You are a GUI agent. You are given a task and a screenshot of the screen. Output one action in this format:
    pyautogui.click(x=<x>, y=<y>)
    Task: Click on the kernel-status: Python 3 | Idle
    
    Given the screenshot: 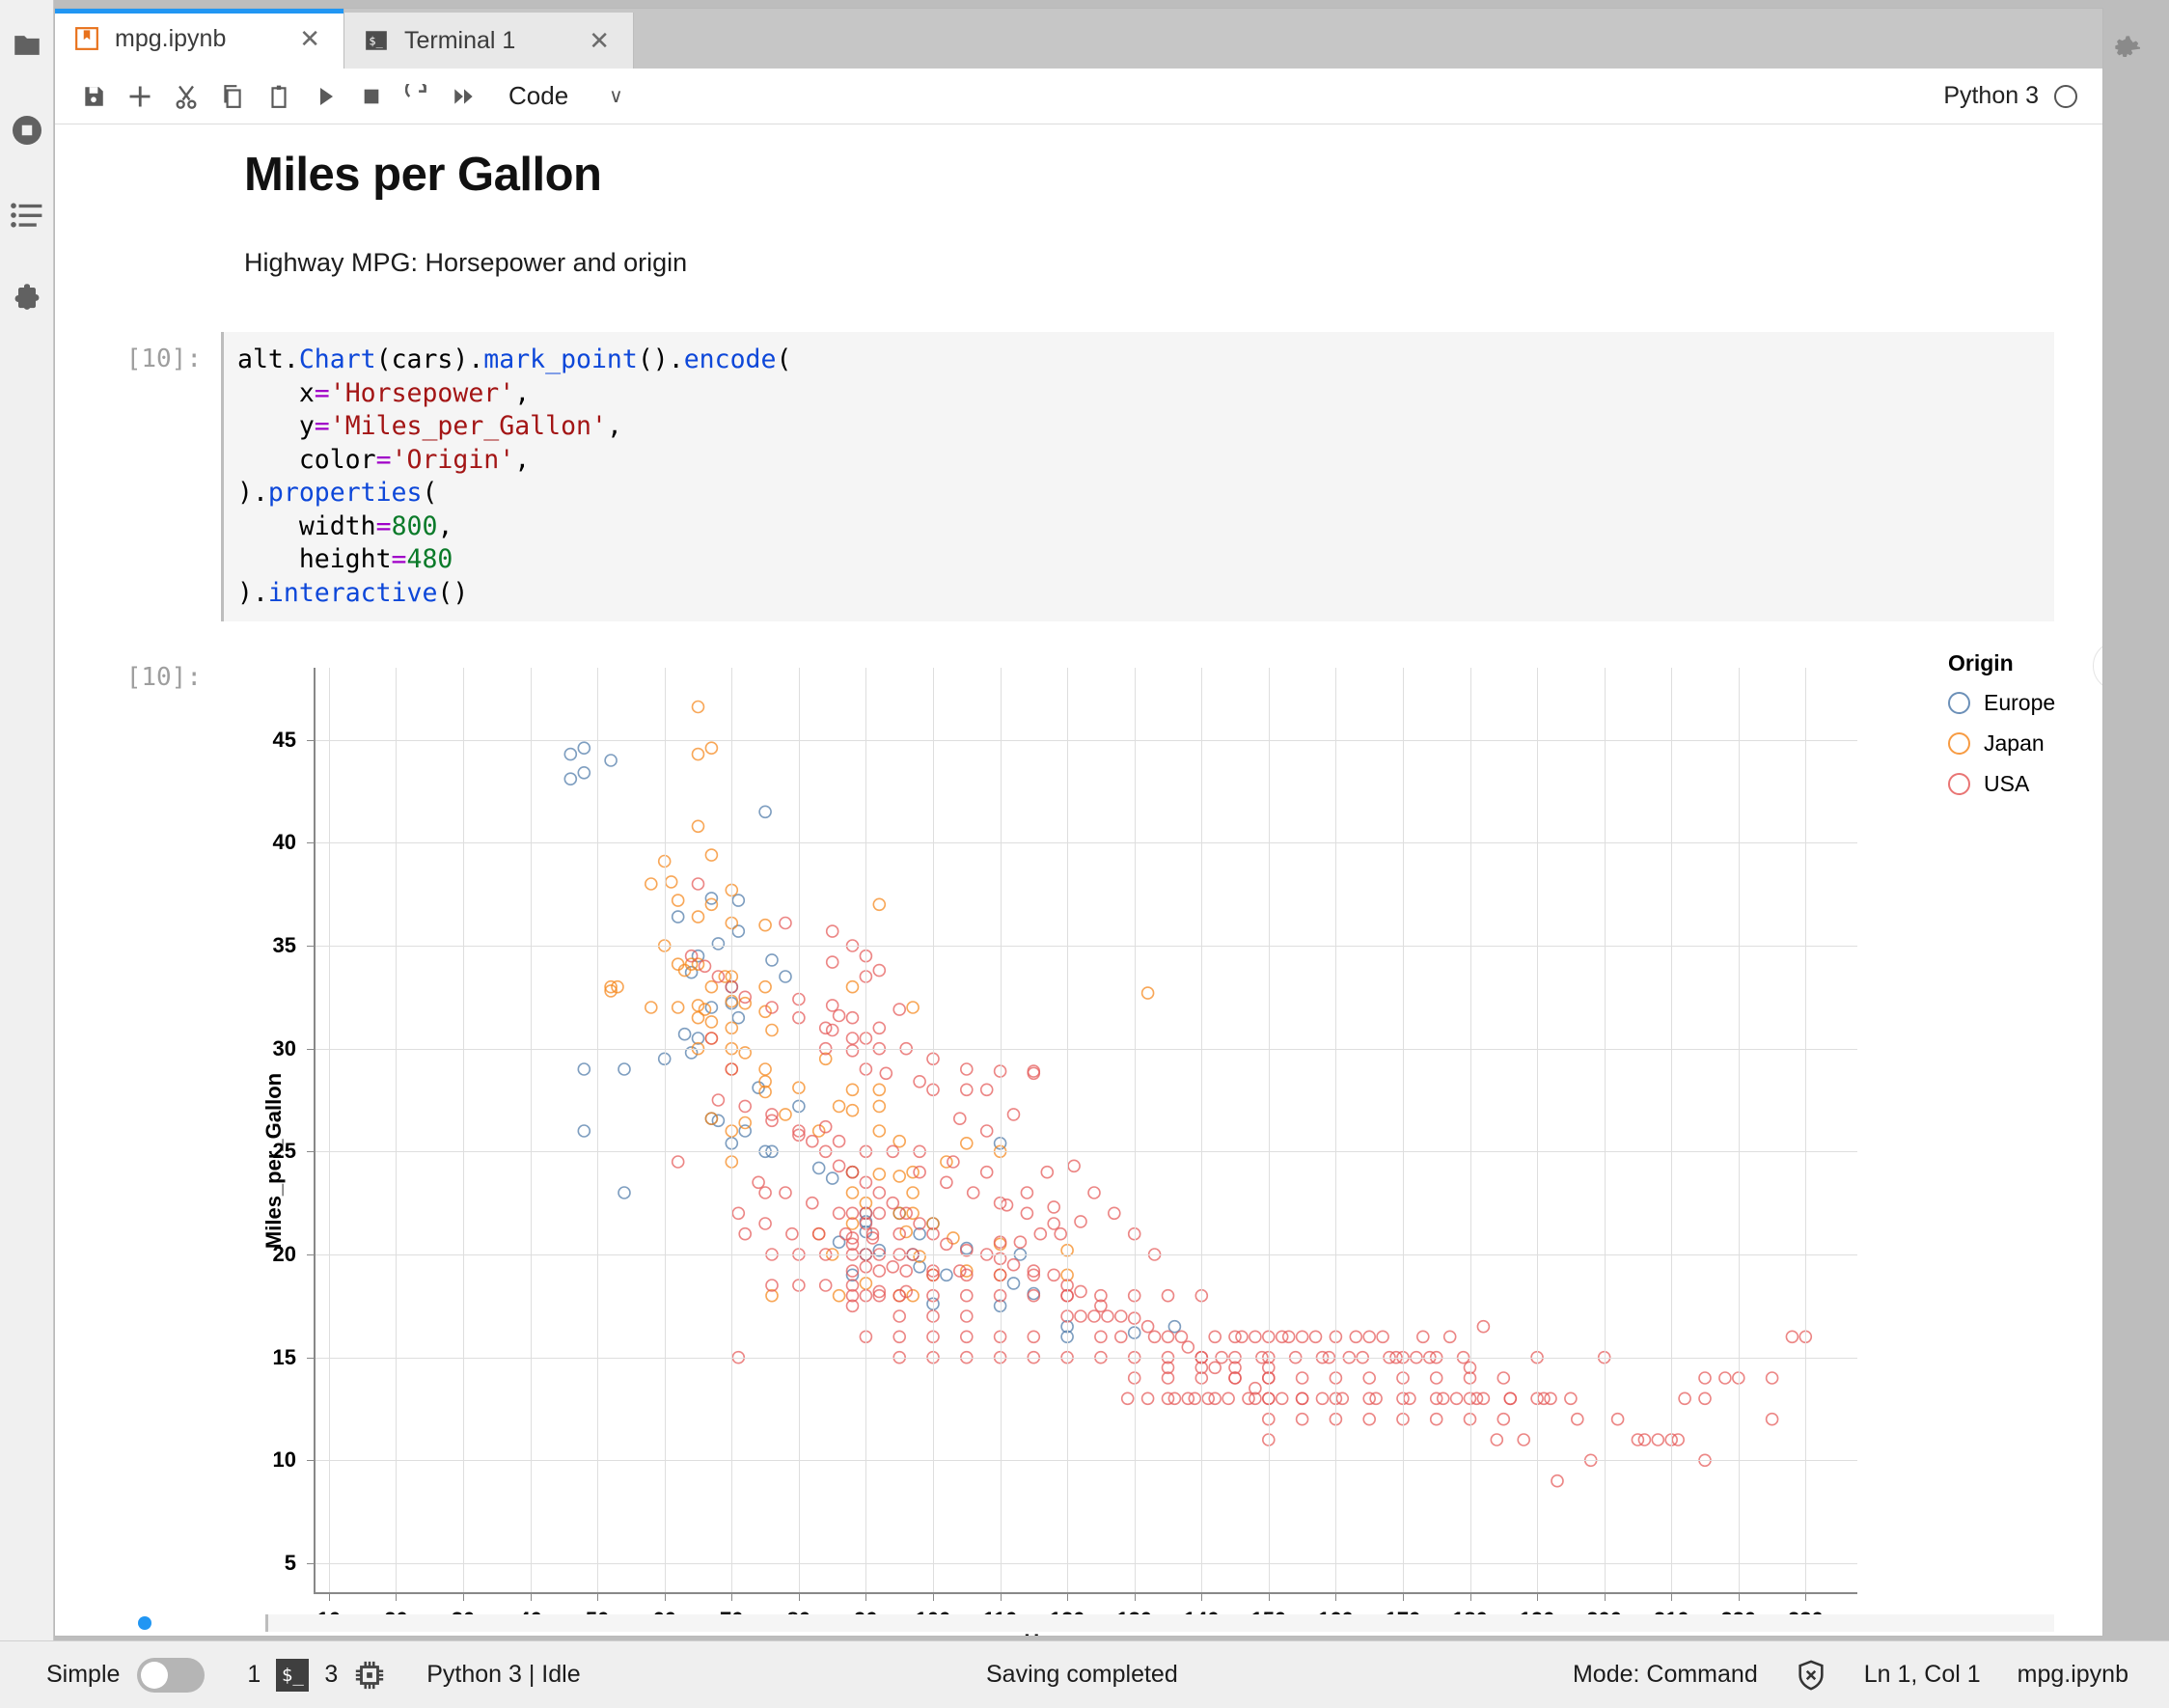 What is the action you would take?
    pyautogui.click(x=504, y=1674)
    